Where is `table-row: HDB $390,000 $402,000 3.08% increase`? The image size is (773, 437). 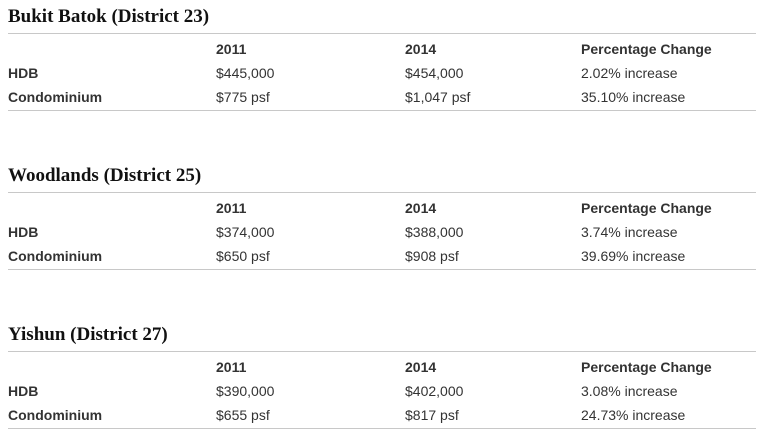
table-row: HDB $390,000 $402,000 3.08% increase is located at coordinates (382, 391).